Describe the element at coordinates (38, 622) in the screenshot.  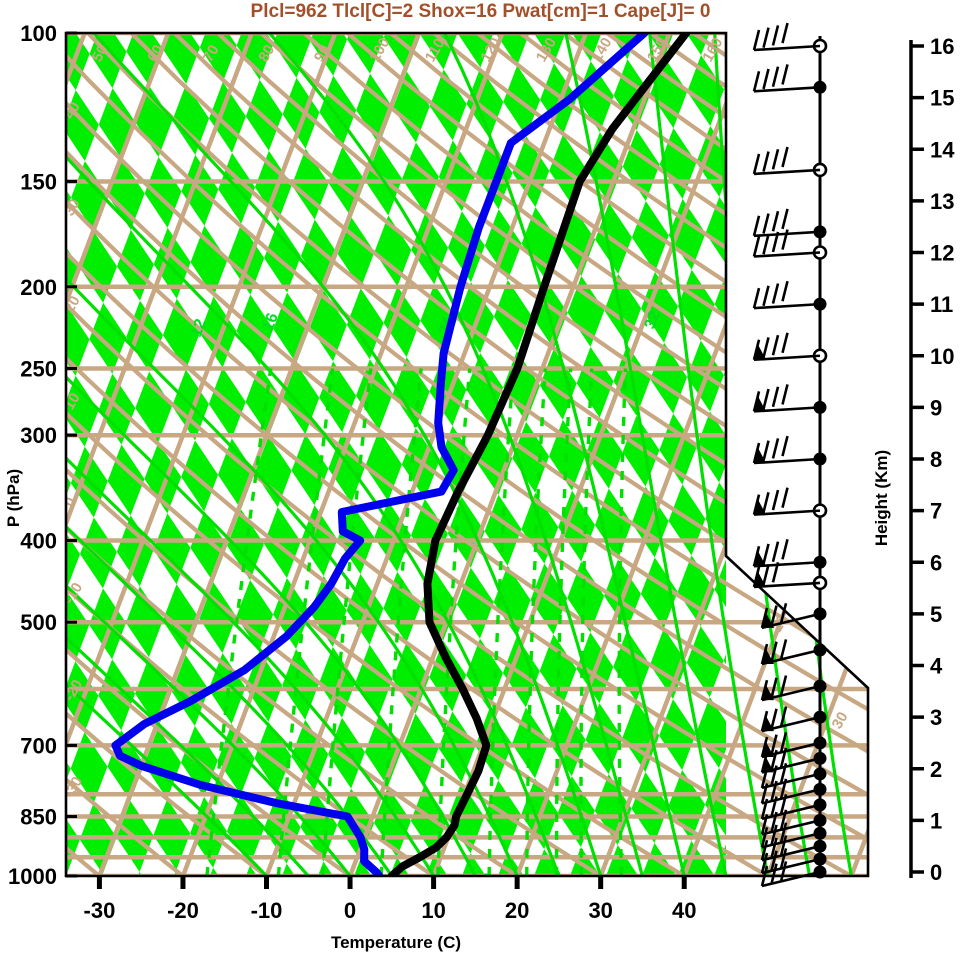
I see `pressure-tick-label: 500` at that location.